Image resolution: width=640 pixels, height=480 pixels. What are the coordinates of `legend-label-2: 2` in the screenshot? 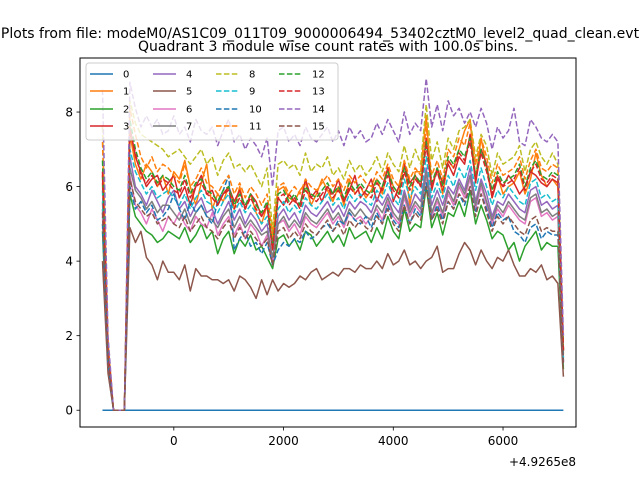 It's located at (126, 110).